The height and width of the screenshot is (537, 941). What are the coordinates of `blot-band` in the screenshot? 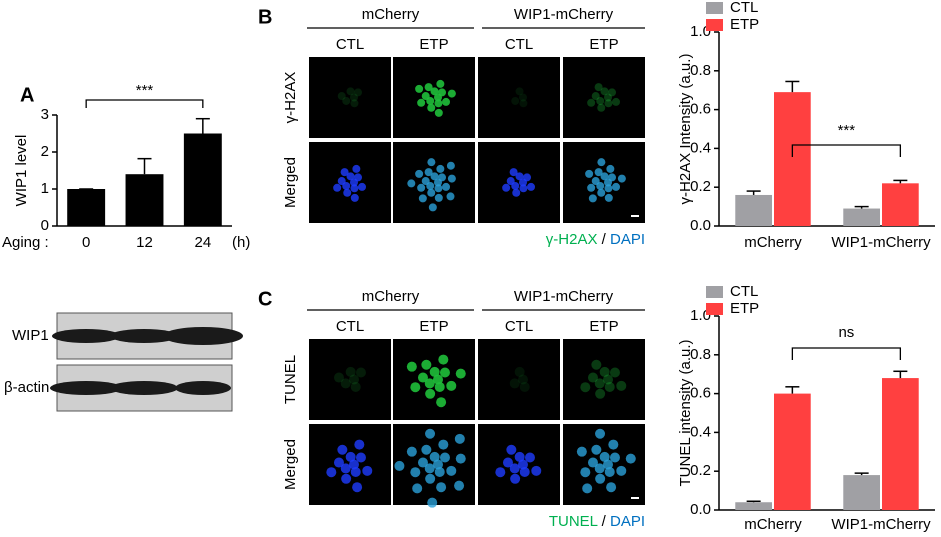 It's located at (144, 388).